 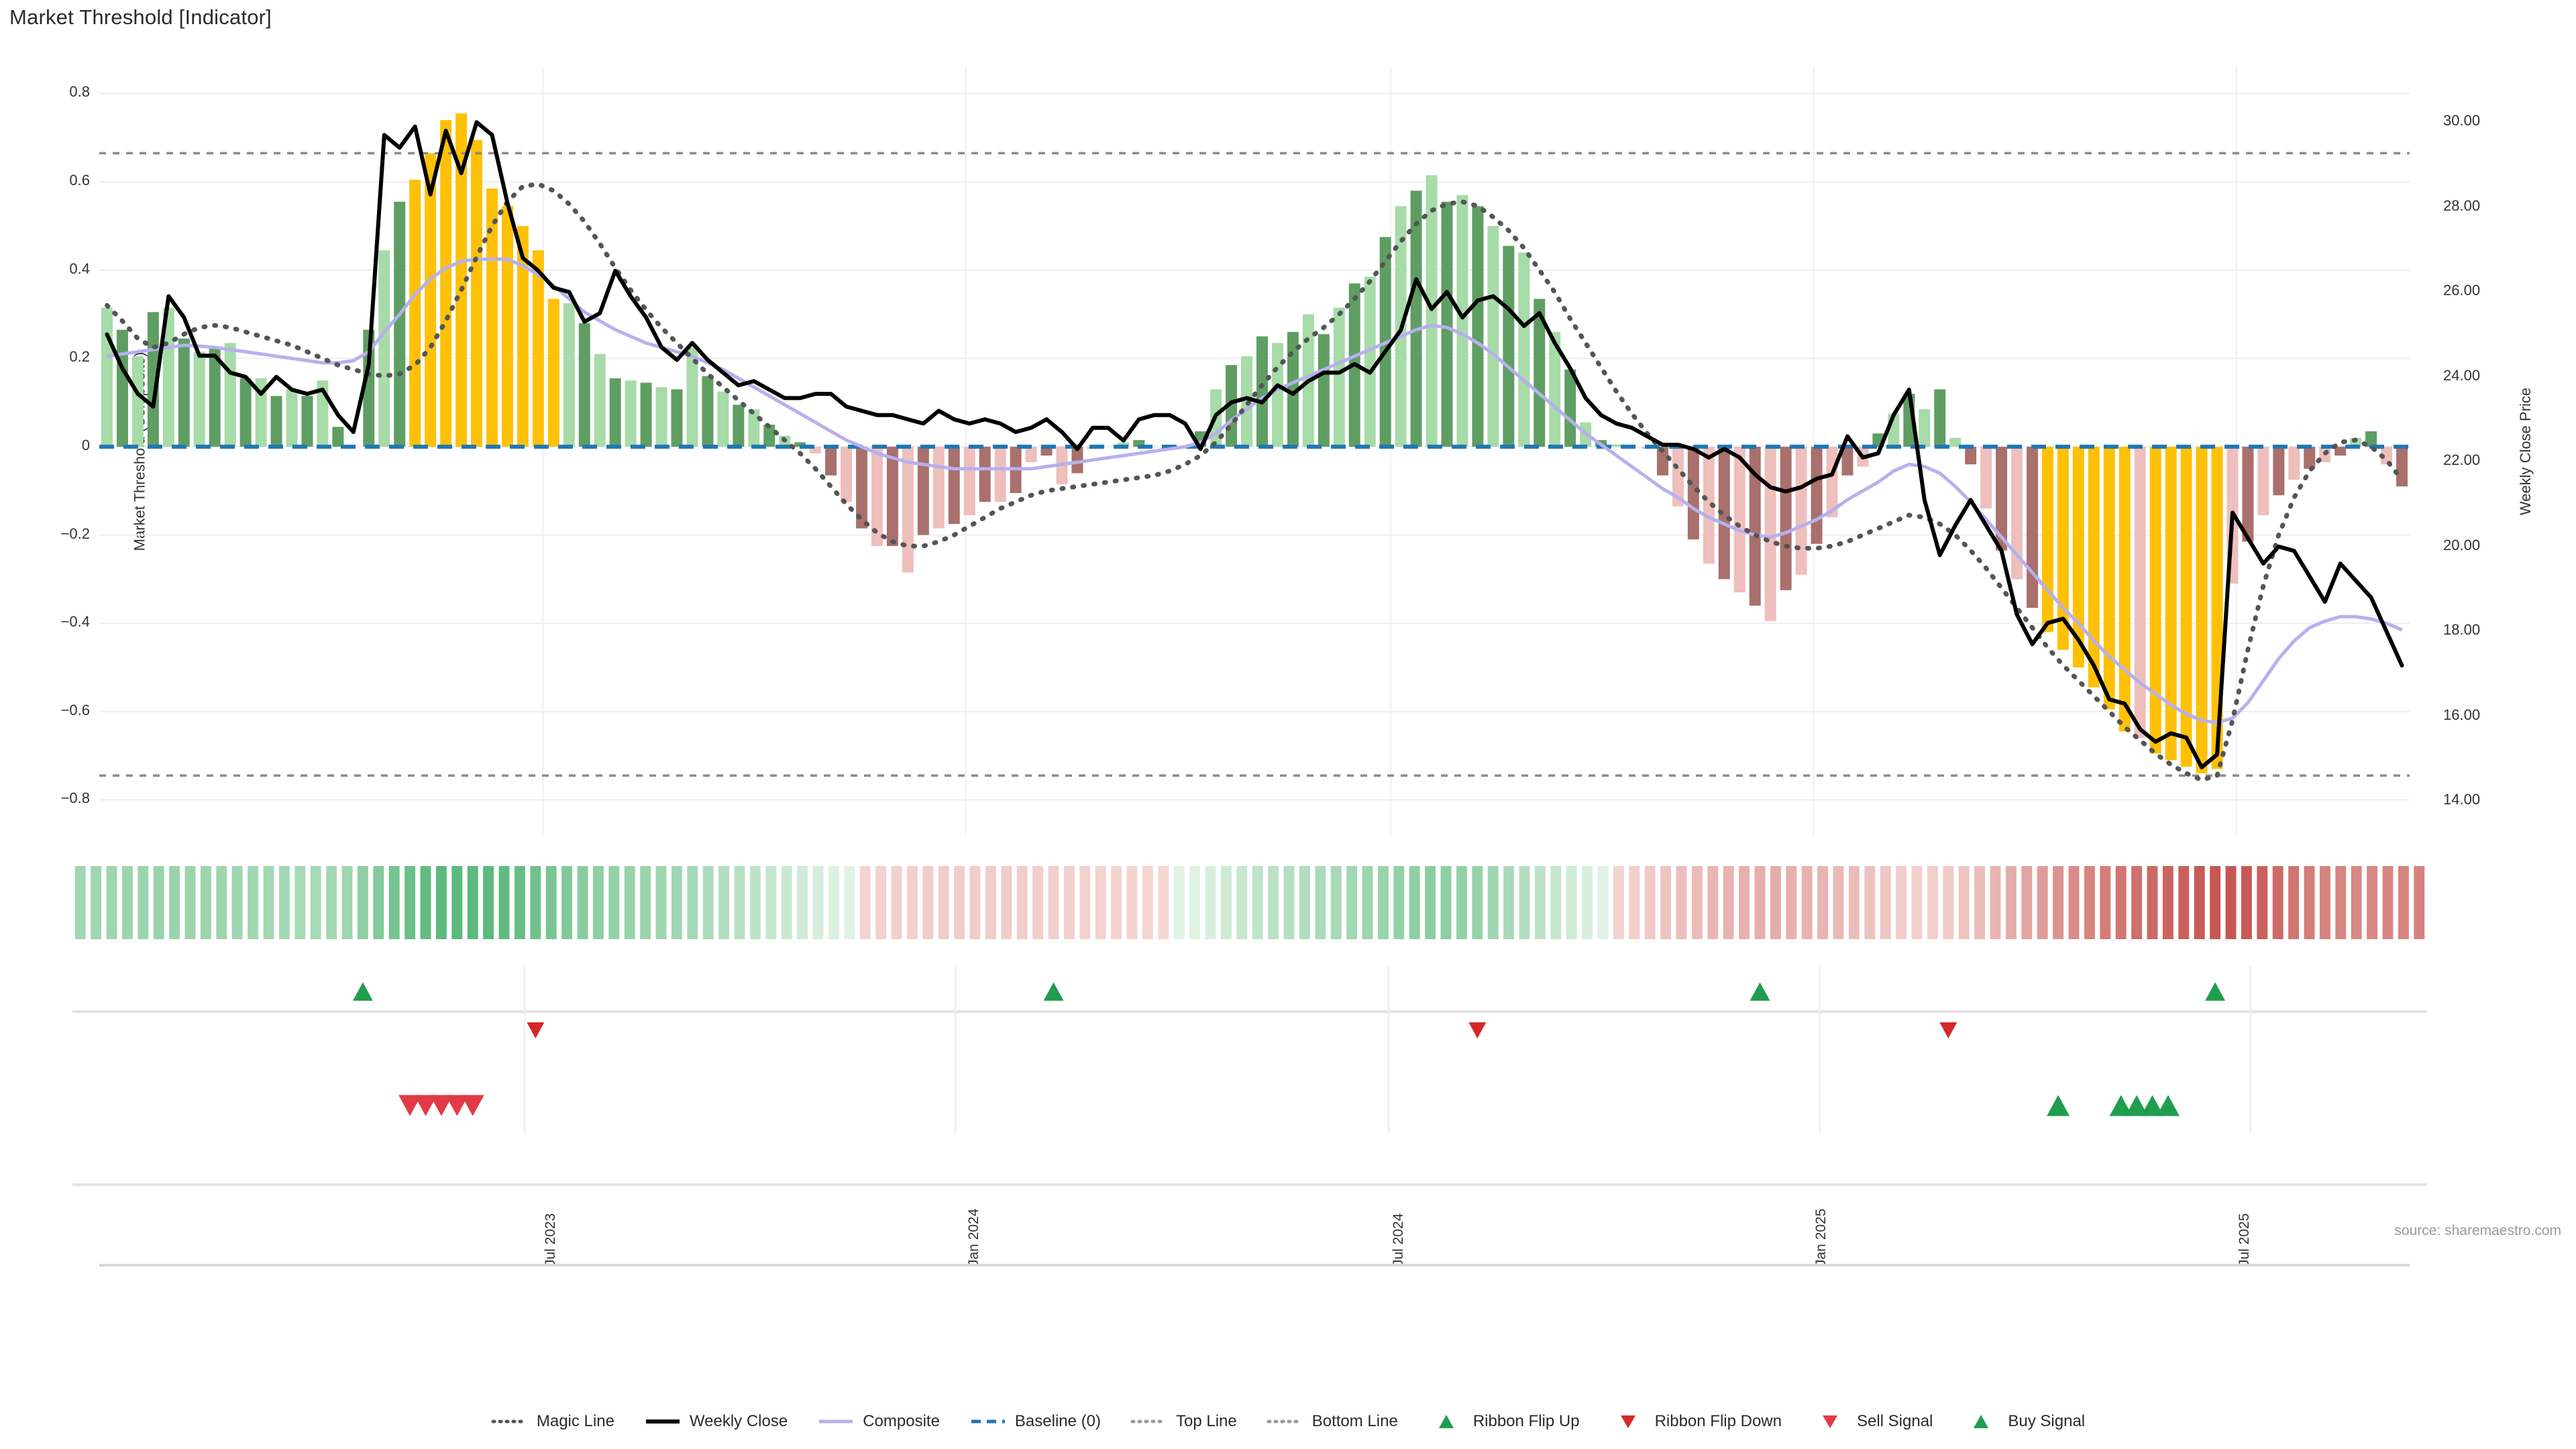 What do you see at coordinates (75, 798) in the screenshot?
I see `y-axis-left-tick: −0.8` at bounding box center [75, 798].